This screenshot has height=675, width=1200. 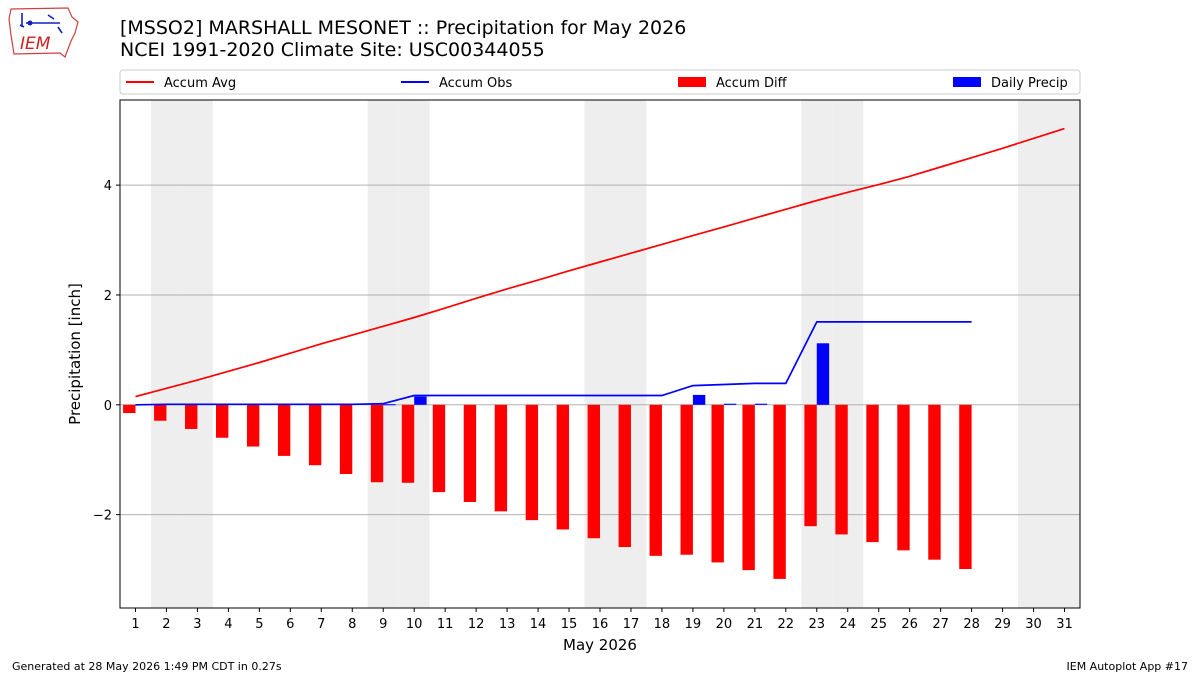 What do you see at coordinates (755, 624) in the screenshot?
I see `x-tick-label: 21` at bounding box center [755, 624].